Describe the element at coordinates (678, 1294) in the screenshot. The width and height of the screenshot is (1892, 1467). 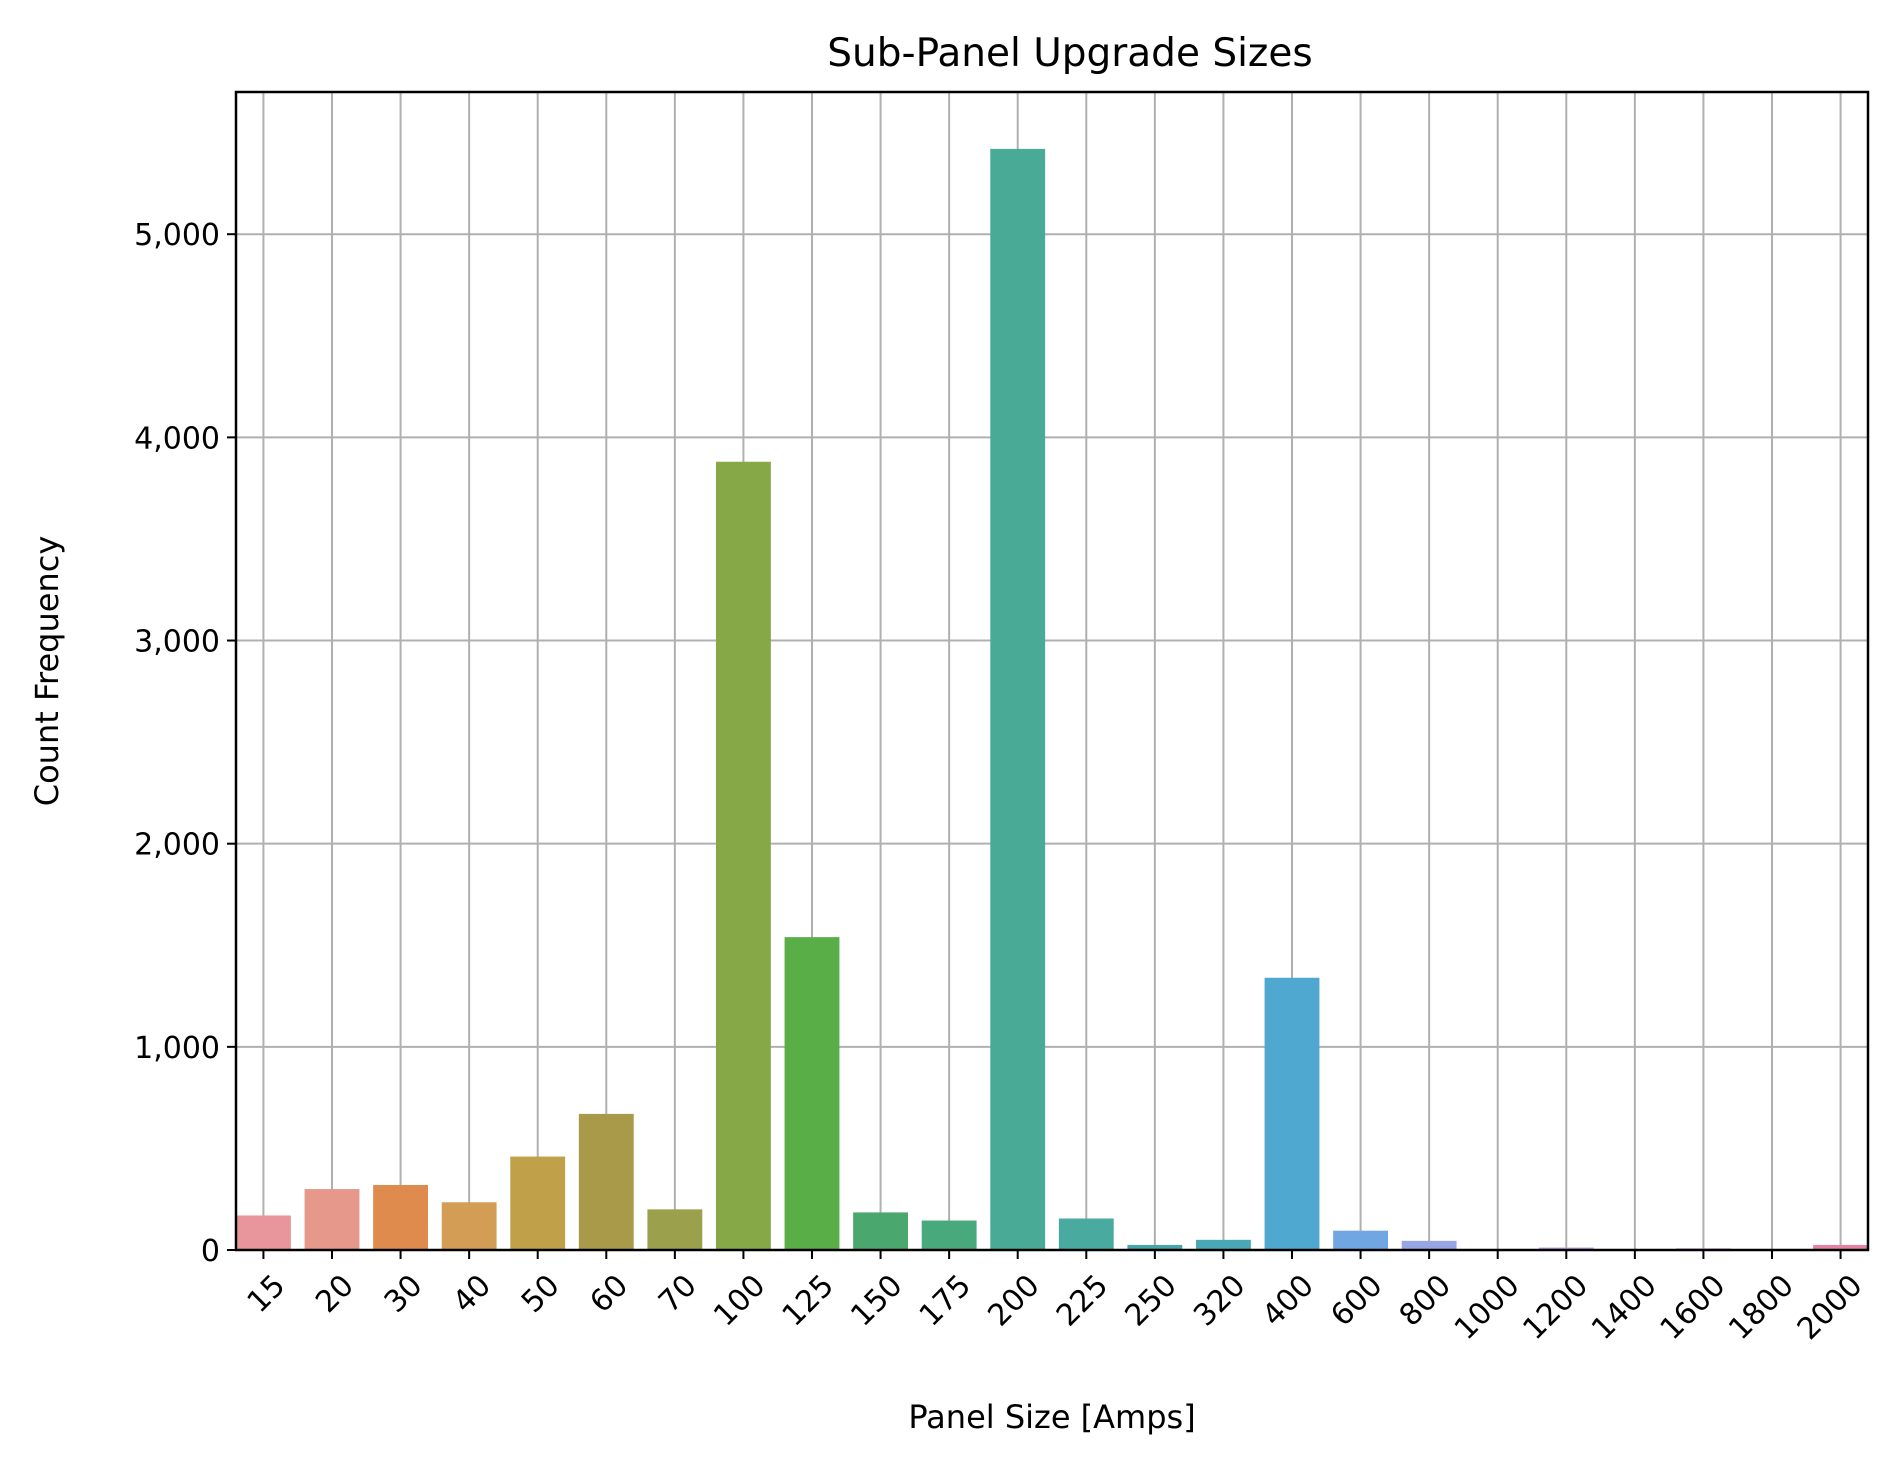
I see `x-tick-label: 70` at that location.